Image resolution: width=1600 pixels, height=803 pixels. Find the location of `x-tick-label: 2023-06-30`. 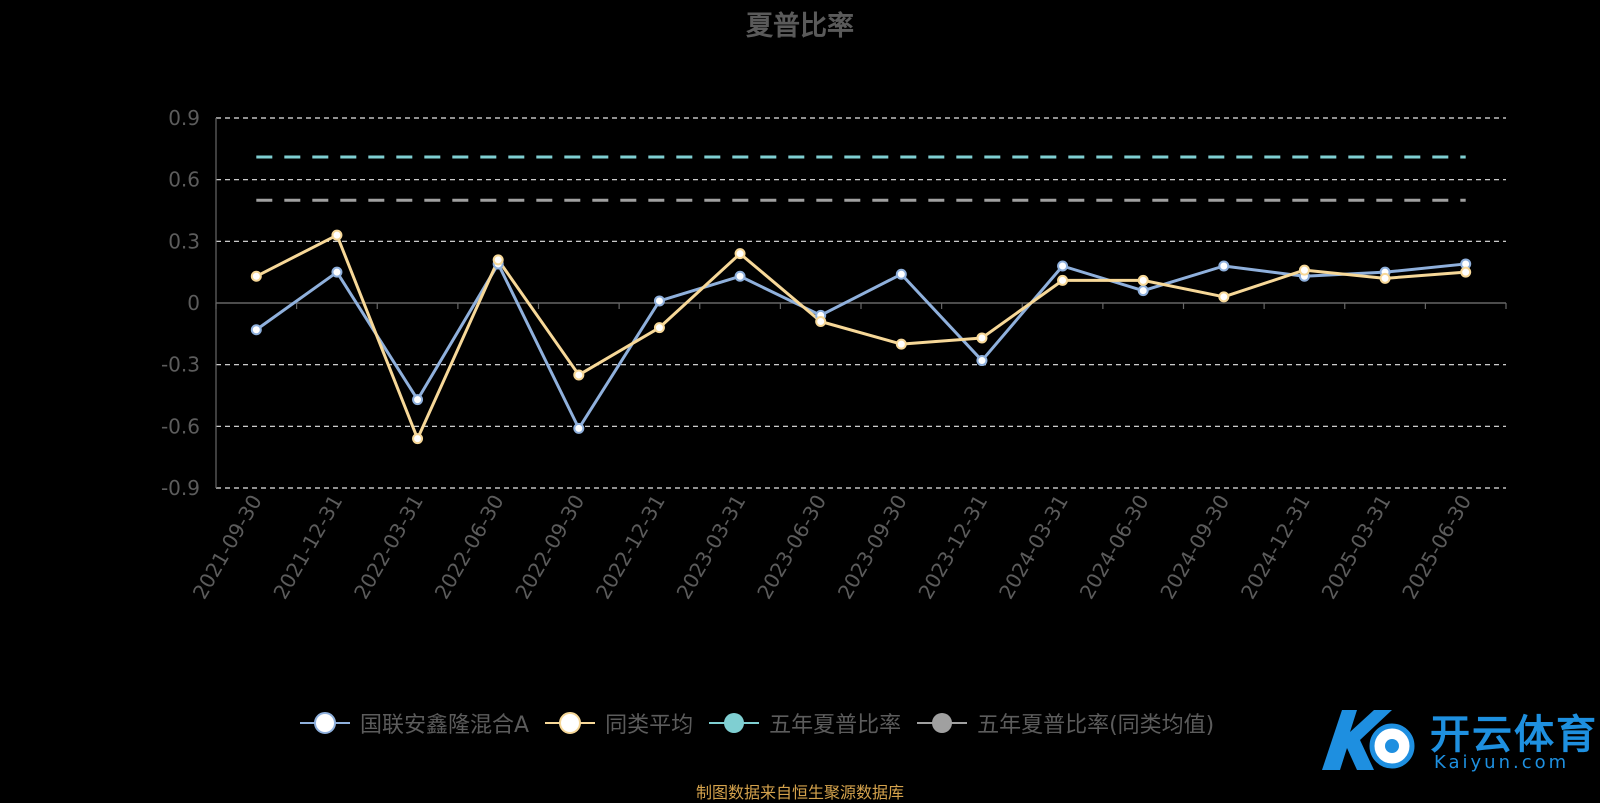

x-tick-label: 2023-06-30 is located at coordinates (791, 547).